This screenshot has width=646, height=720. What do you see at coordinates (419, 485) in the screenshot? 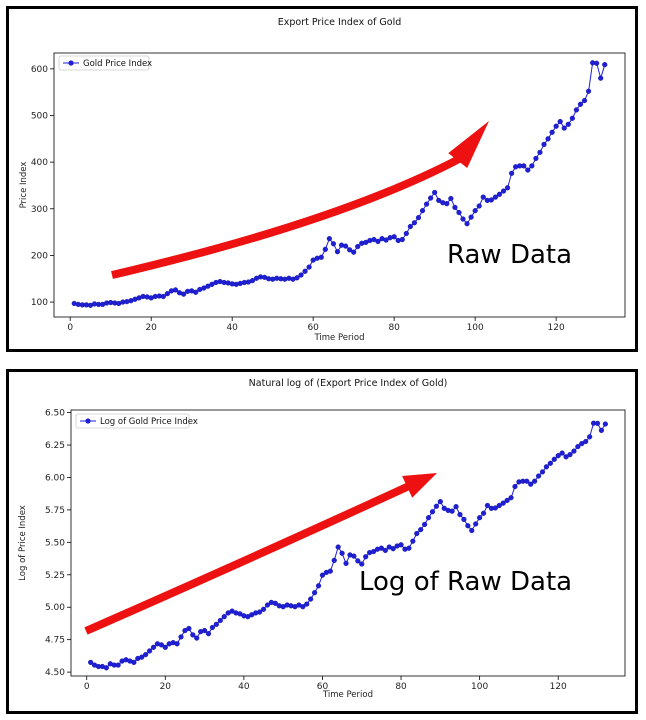
I see `trend-arrow-head` at bounding box center [419, 485].